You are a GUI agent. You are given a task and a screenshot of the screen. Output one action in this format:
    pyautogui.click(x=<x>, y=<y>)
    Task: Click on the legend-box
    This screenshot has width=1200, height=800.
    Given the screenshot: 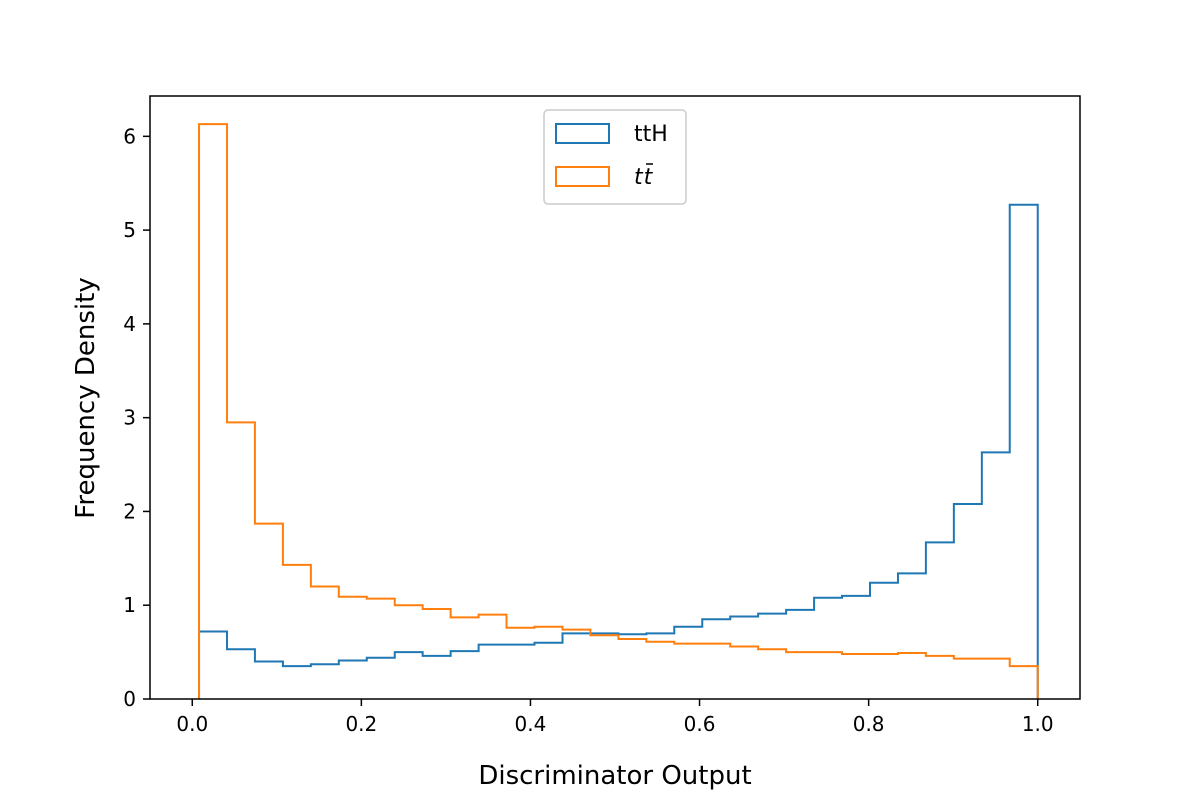 What is the action you would take?
    pyautogui.click(x=615, y=157)
    